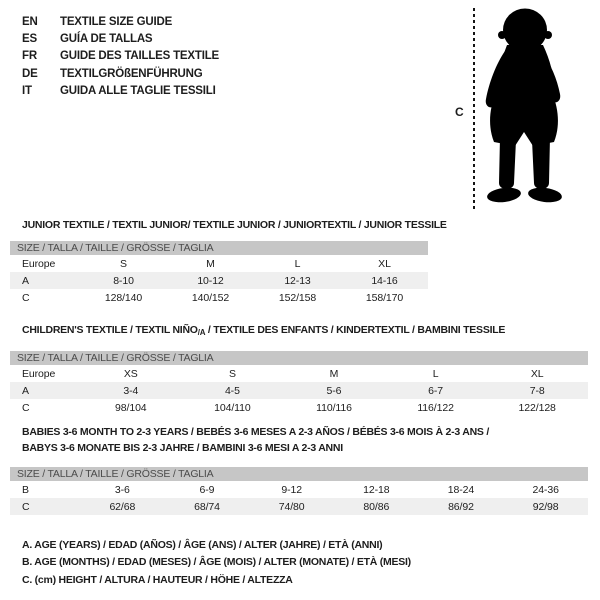 This screenshot has height=600, width=600. Describe the element at coordinates (299, 390) in the screenshot. I see `table-row: A 3-4 4-5 5-6 6-7 7-8` at that location.